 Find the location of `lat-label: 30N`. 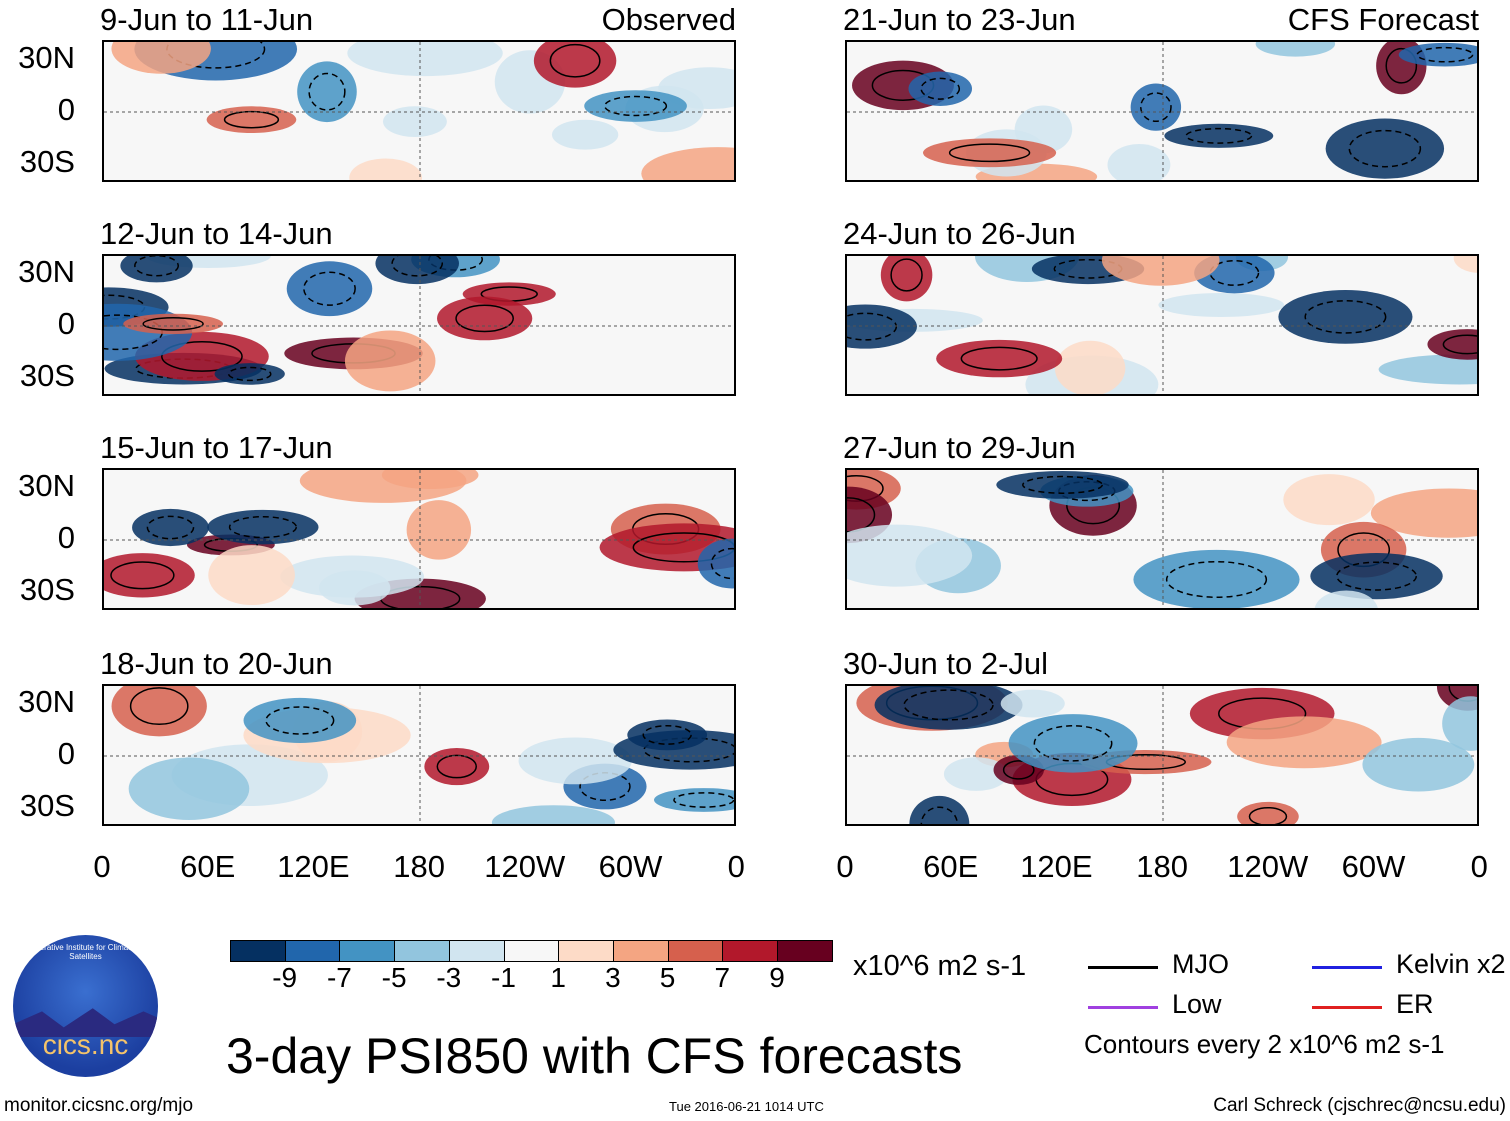

lat-label: 30N is located at coordinates (46, 271).